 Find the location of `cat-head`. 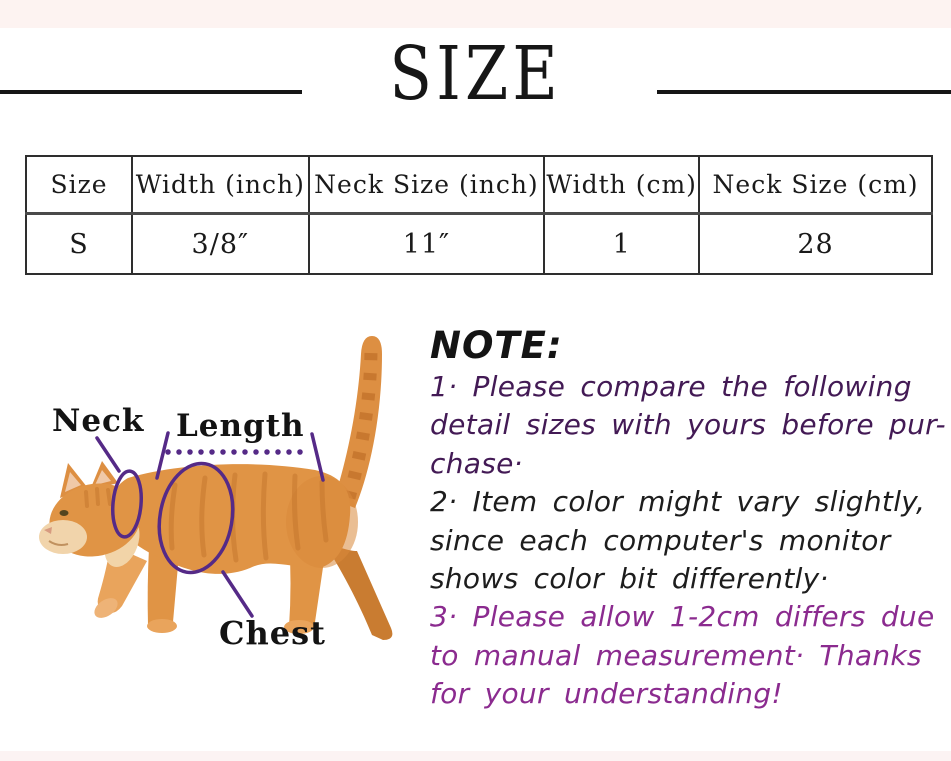

cat-head is located at coordinates (90, 509).